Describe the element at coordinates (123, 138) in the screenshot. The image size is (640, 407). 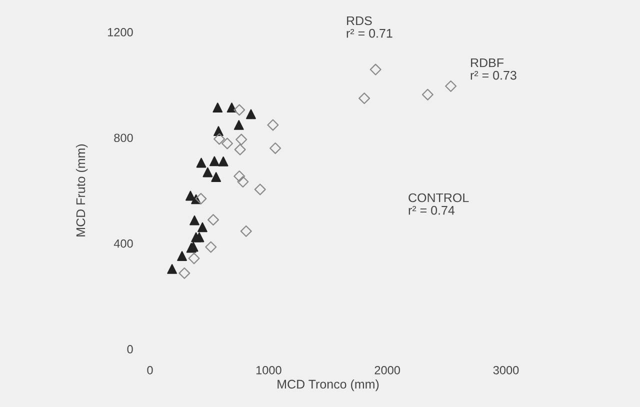
I see `y-tick-label: 800` at that location.